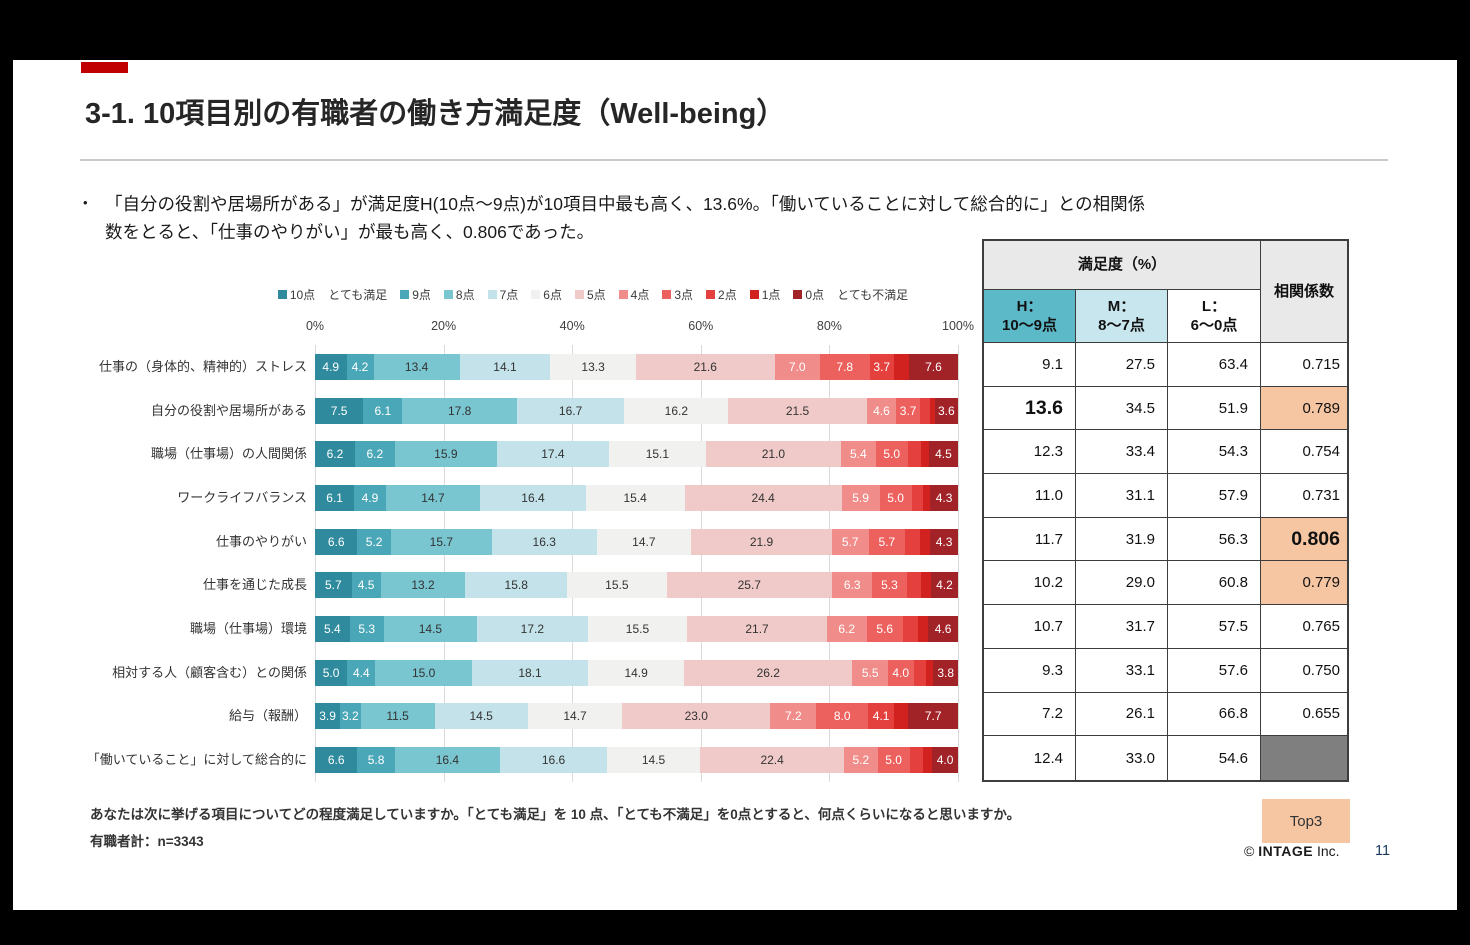 This screenshot has height=945, width=1470. I want to click on bar-segment: 5.7, so click(887, 541).